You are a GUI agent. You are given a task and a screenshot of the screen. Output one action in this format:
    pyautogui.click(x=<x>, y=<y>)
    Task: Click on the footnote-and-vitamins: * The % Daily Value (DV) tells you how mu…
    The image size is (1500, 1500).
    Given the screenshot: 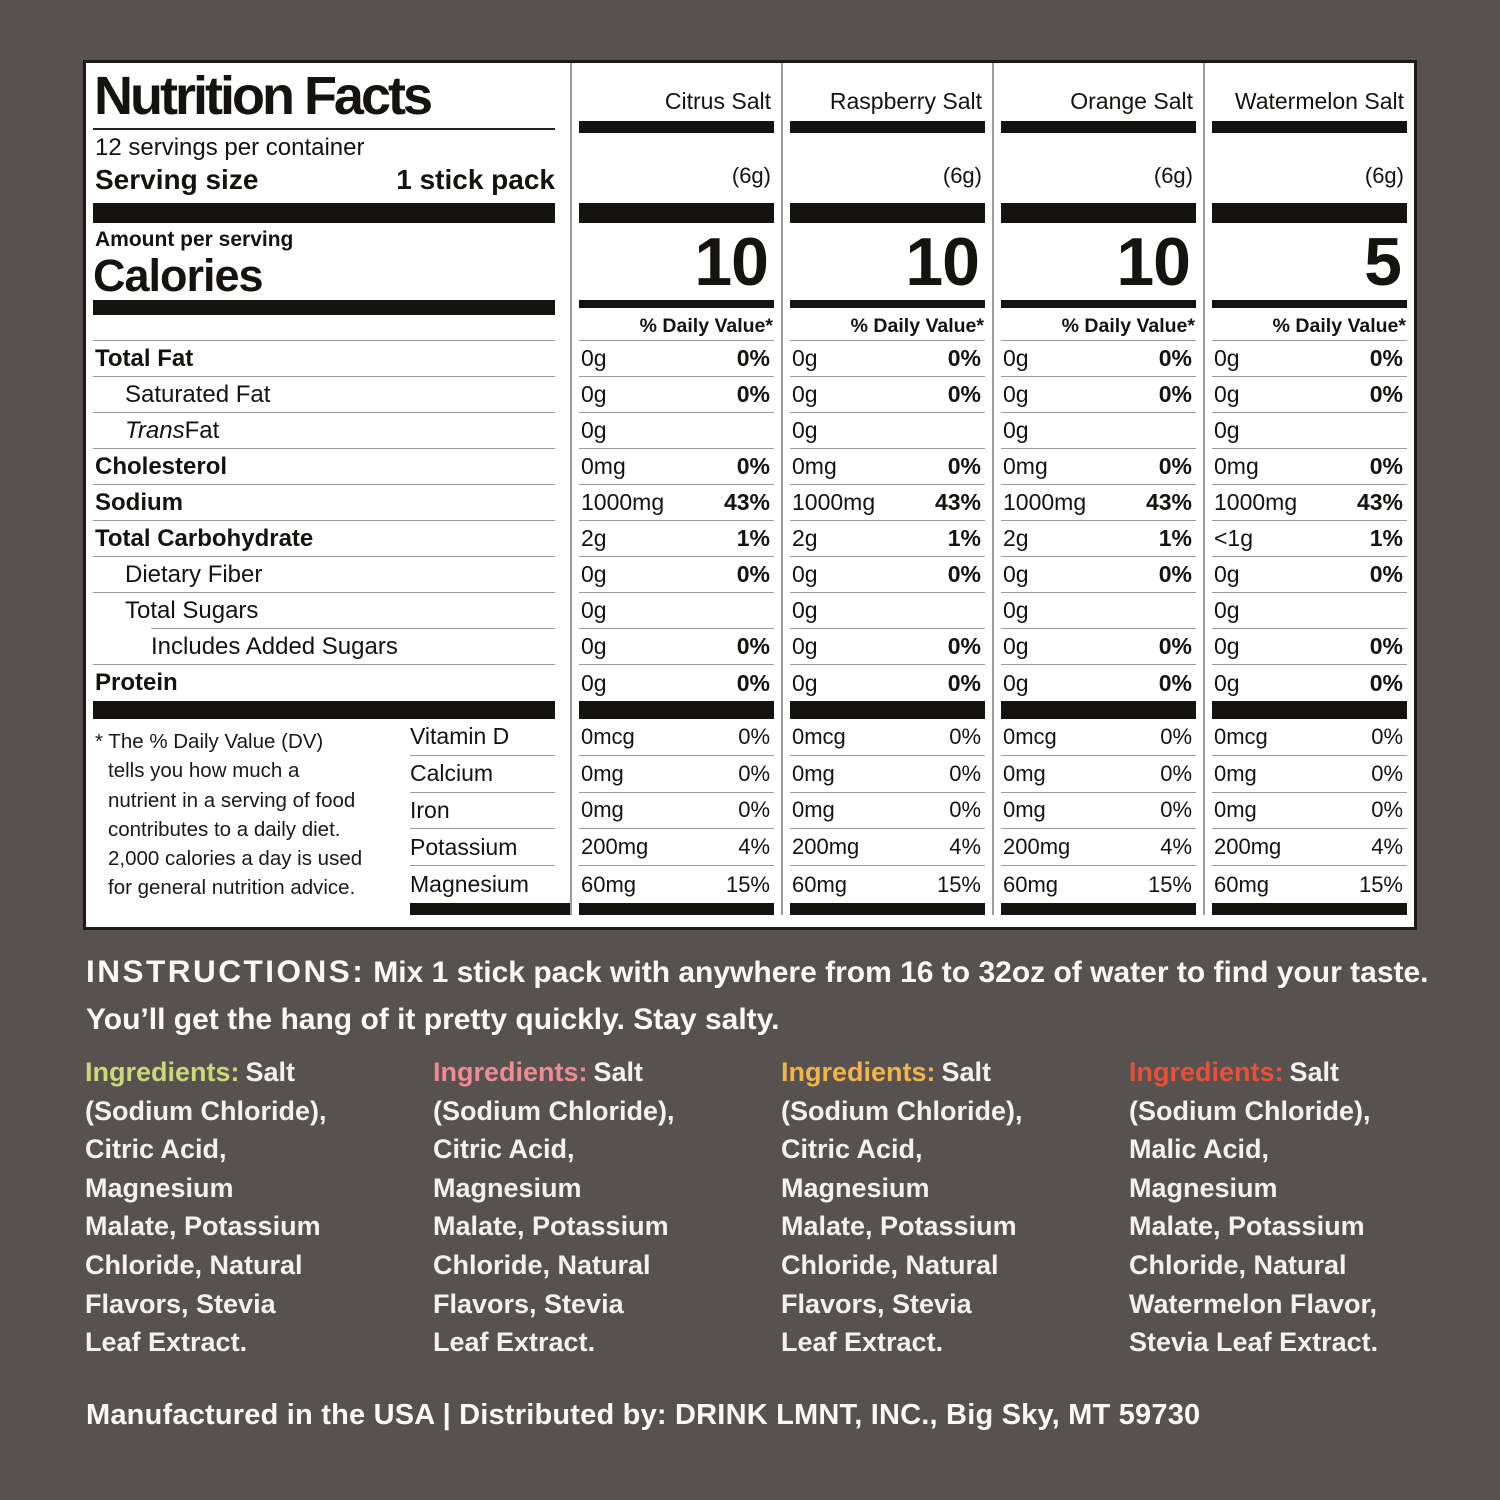 What is the action you would take?
    pyautogui.click(x=328, y=811)
    